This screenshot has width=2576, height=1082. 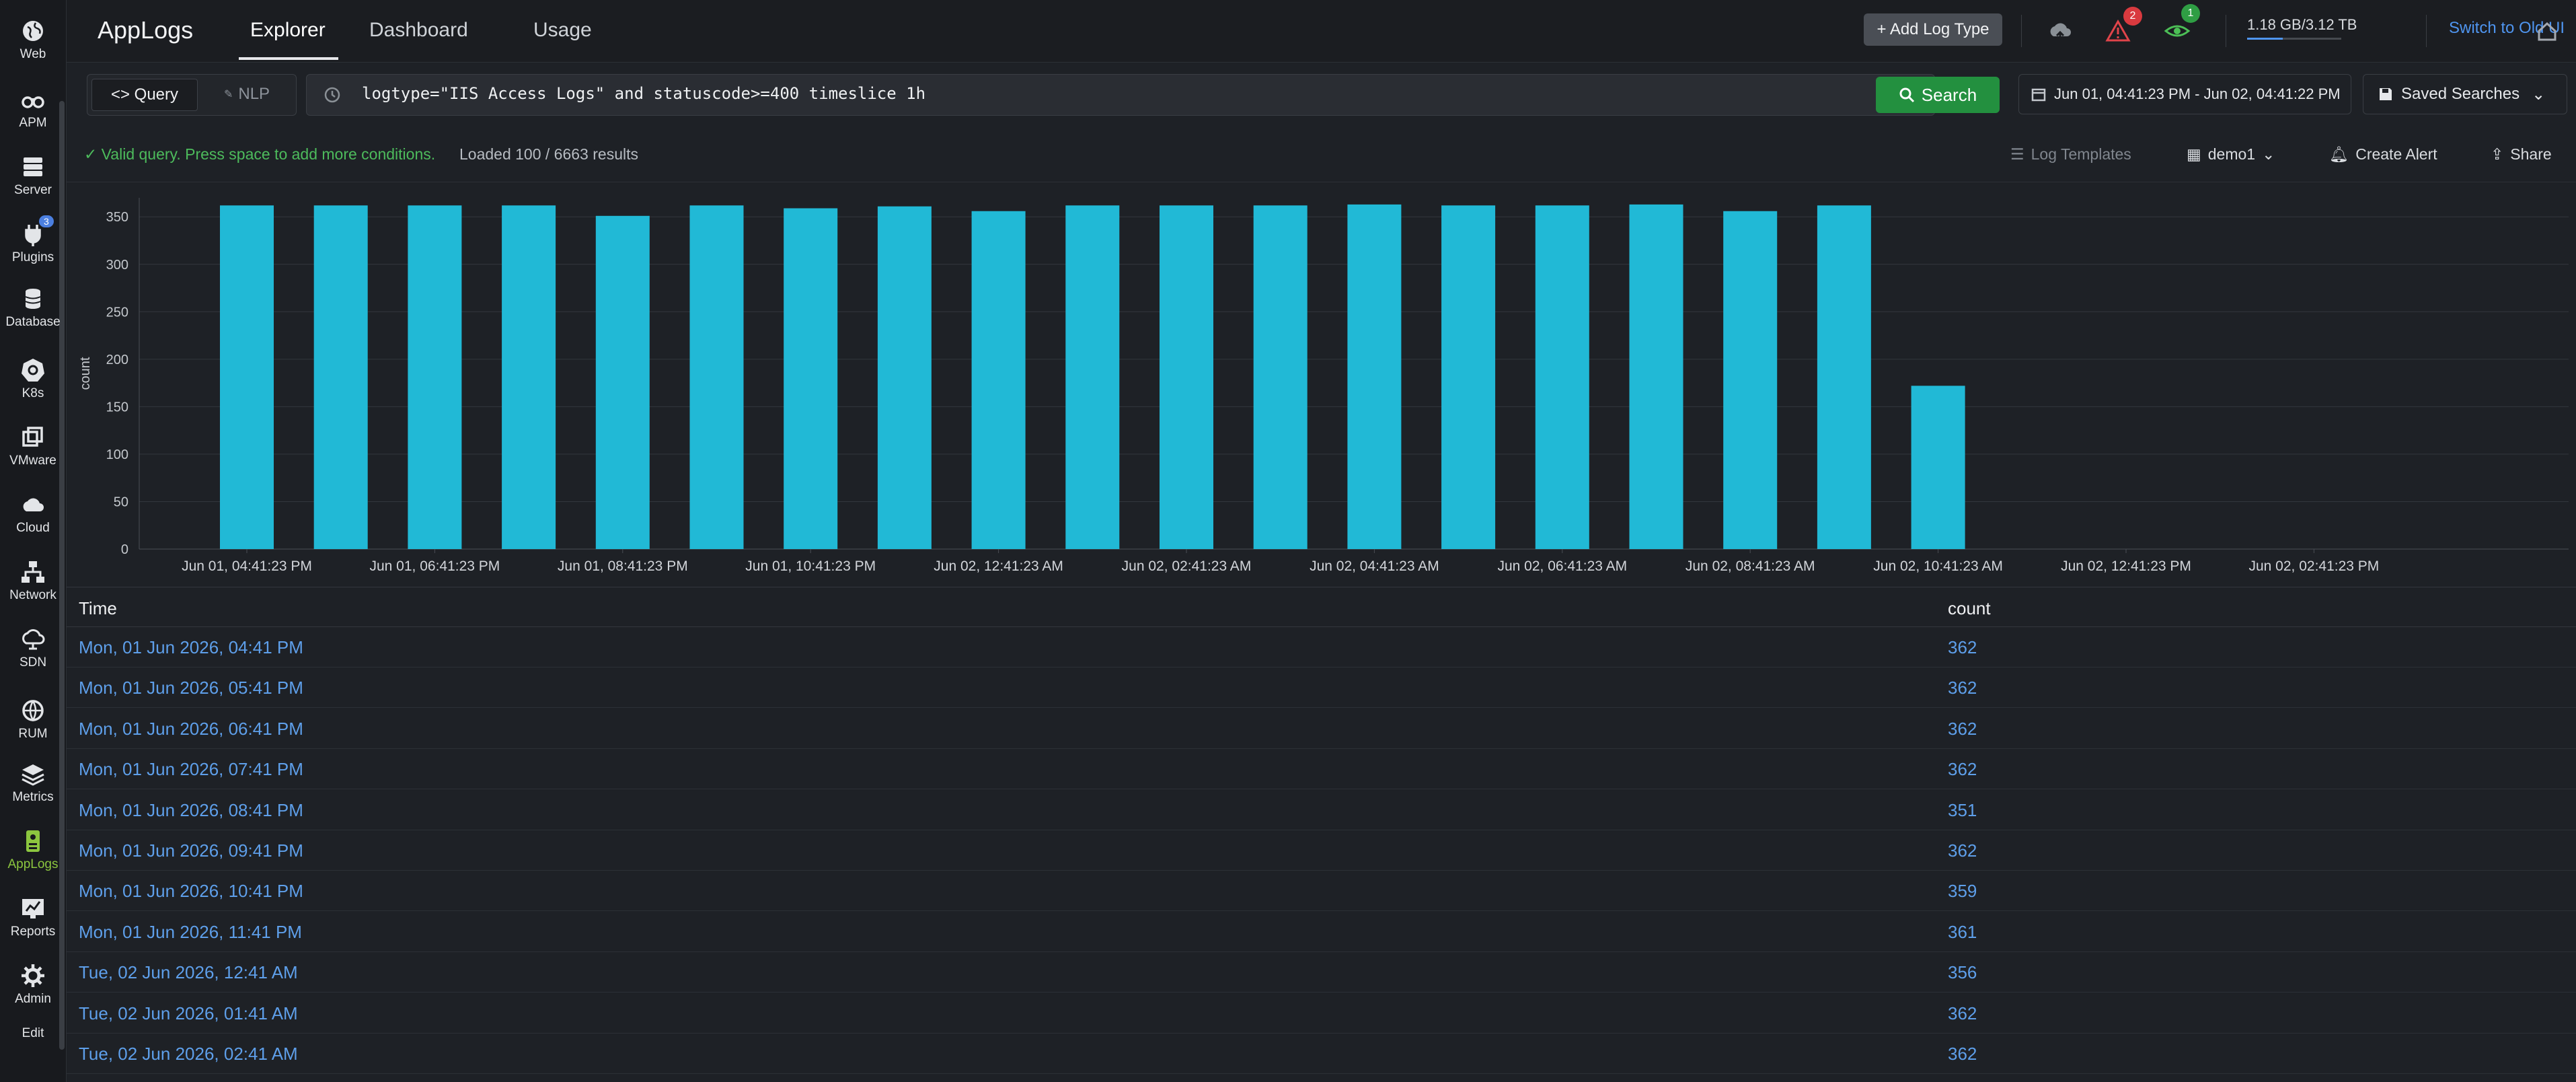 What do you see at coordinates (1321, 972) in the screenshot?
I see `table-row: Tue, 02 Jun 2026, 12:41 AM 356` at bounding box center [1321, 972].